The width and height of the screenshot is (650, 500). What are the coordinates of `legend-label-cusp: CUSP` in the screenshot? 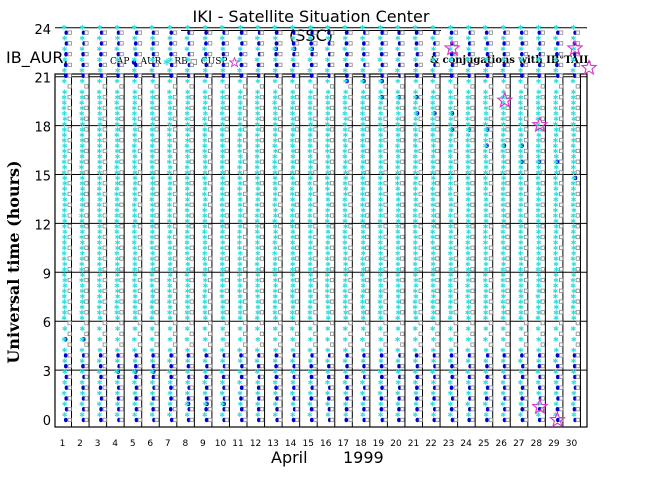 It's located at (214, 62).